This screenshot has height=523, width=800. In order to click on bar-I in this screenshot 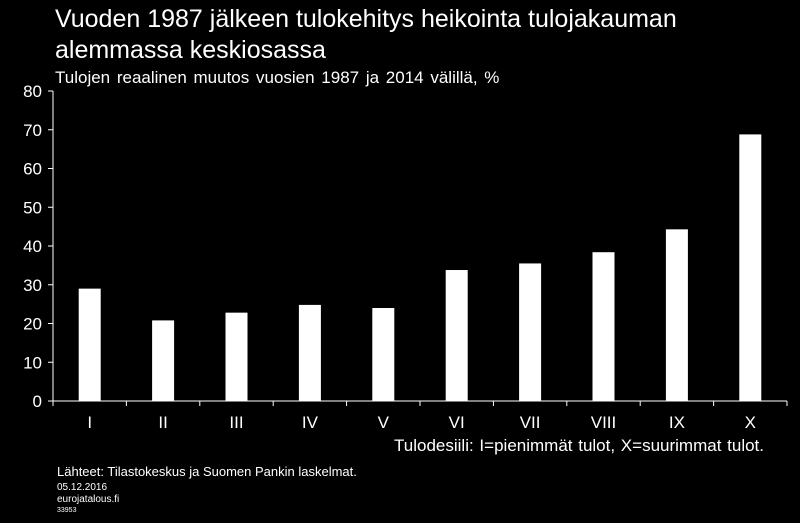, I will do `click(89, 344)`.